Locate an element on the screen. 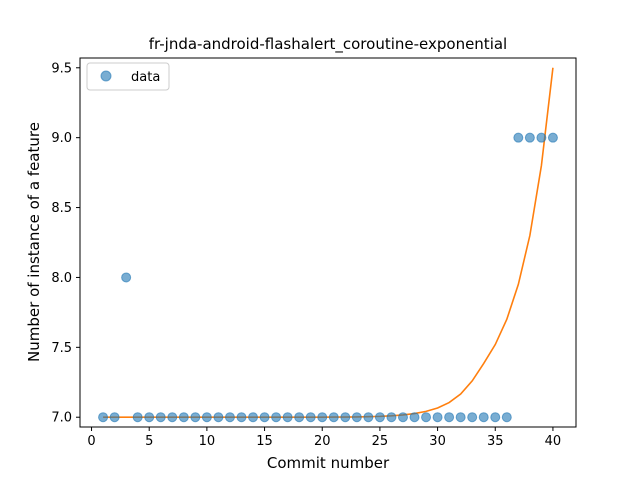  legend: data is located at coordinates (128, 76).